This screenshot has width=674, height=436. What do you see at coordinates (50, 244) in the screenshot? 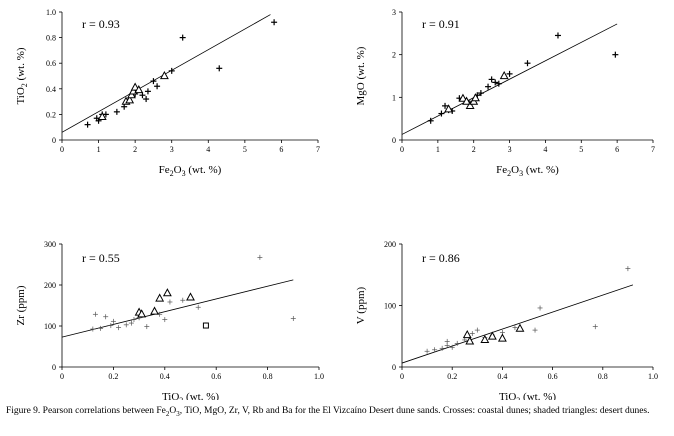
I see `y-tick-label: 300` at bounding box center [50, 244].